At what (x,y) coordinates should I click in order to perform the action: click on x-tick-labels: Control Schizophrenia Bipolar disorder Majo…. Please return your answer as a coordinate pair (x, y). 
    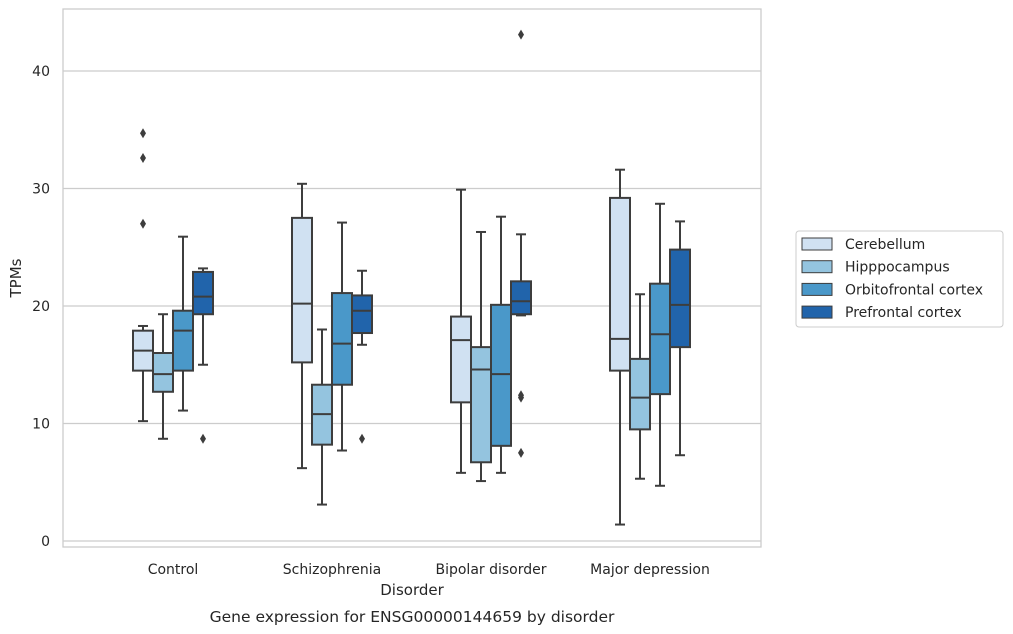
    Looking at the image, I should click on (429, 570).